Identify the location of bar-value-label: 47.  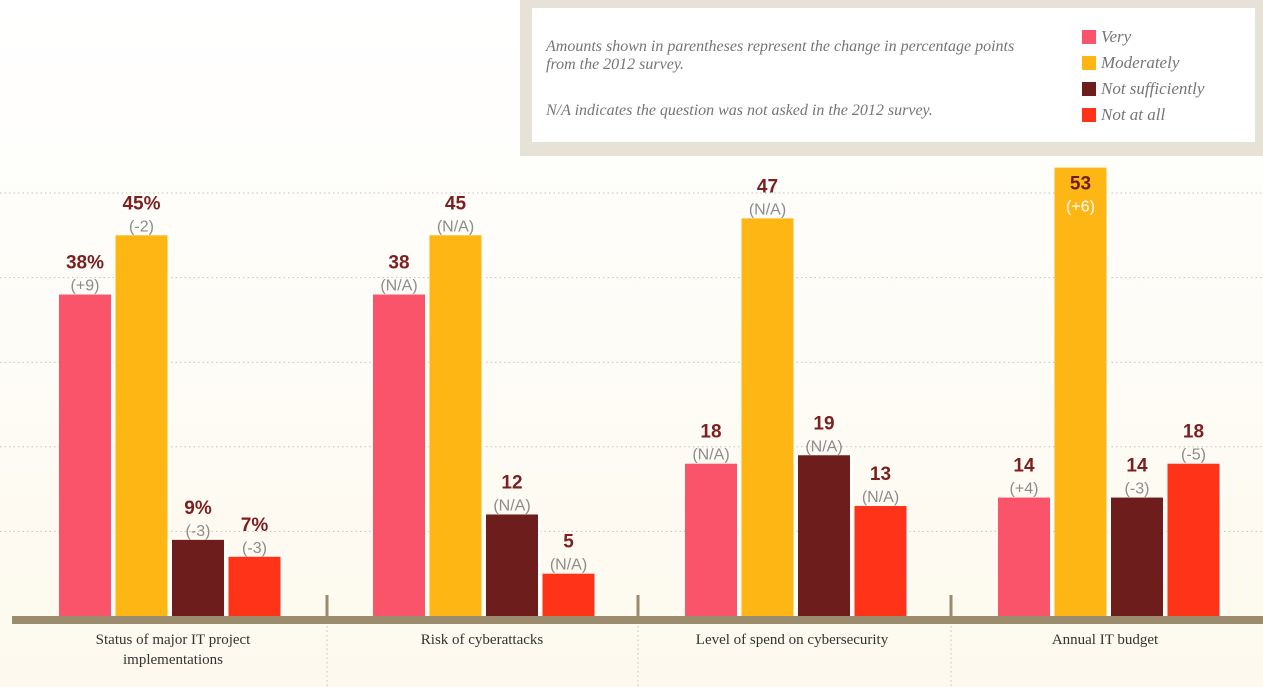
(767, 186).